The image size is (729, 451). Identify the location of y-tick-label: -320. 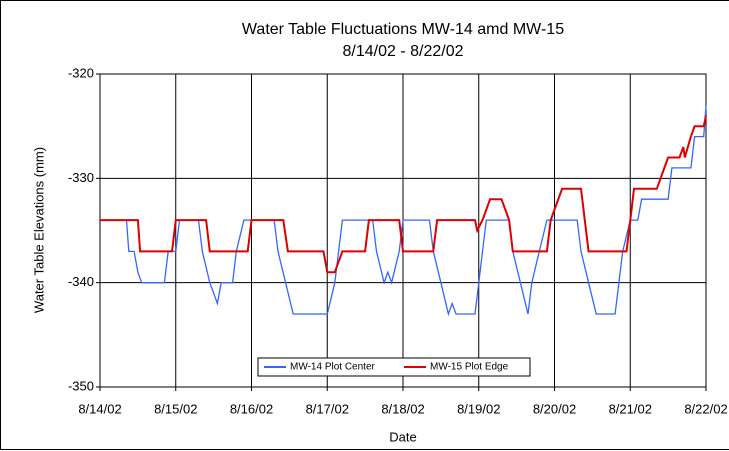
(81, 72).